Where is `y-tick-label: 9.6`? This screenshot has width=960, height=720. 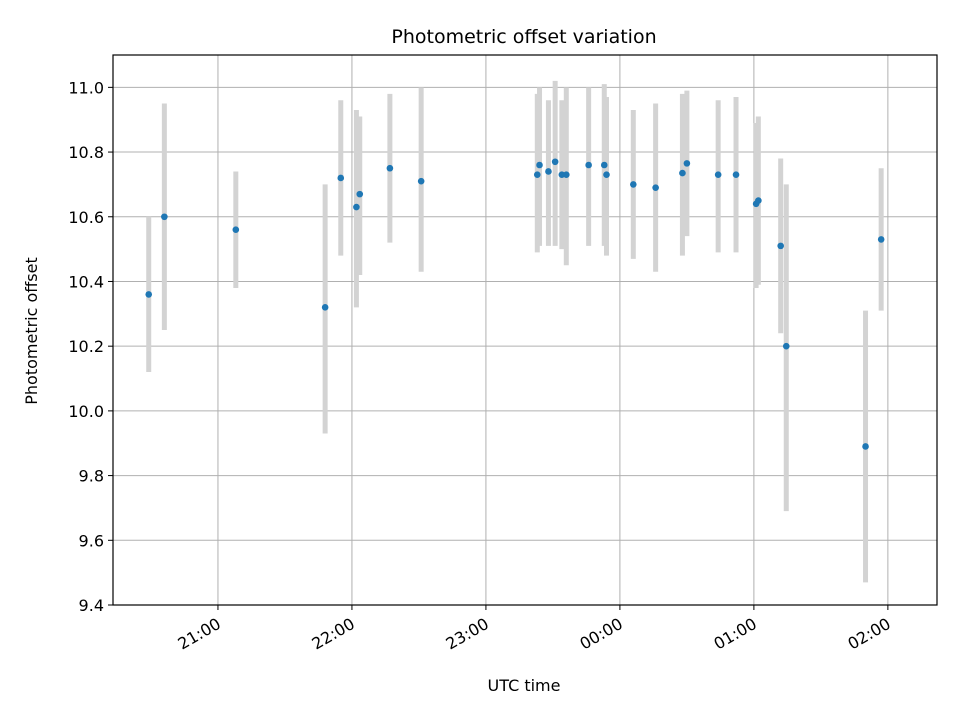
y-tick-label: 9.6 is located at coordinates (91, 540).